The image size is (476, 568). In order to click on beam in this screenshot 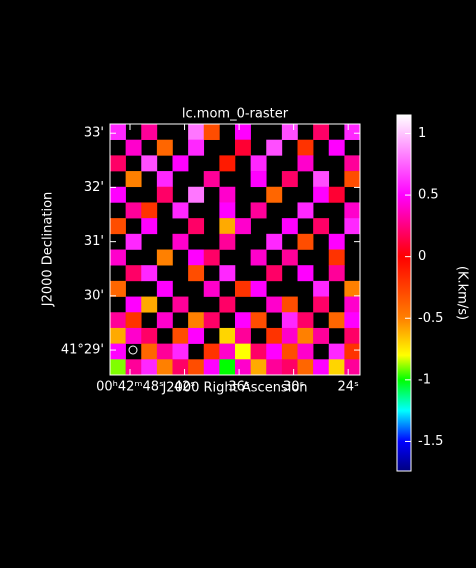, I will do `click(133, 350)`.